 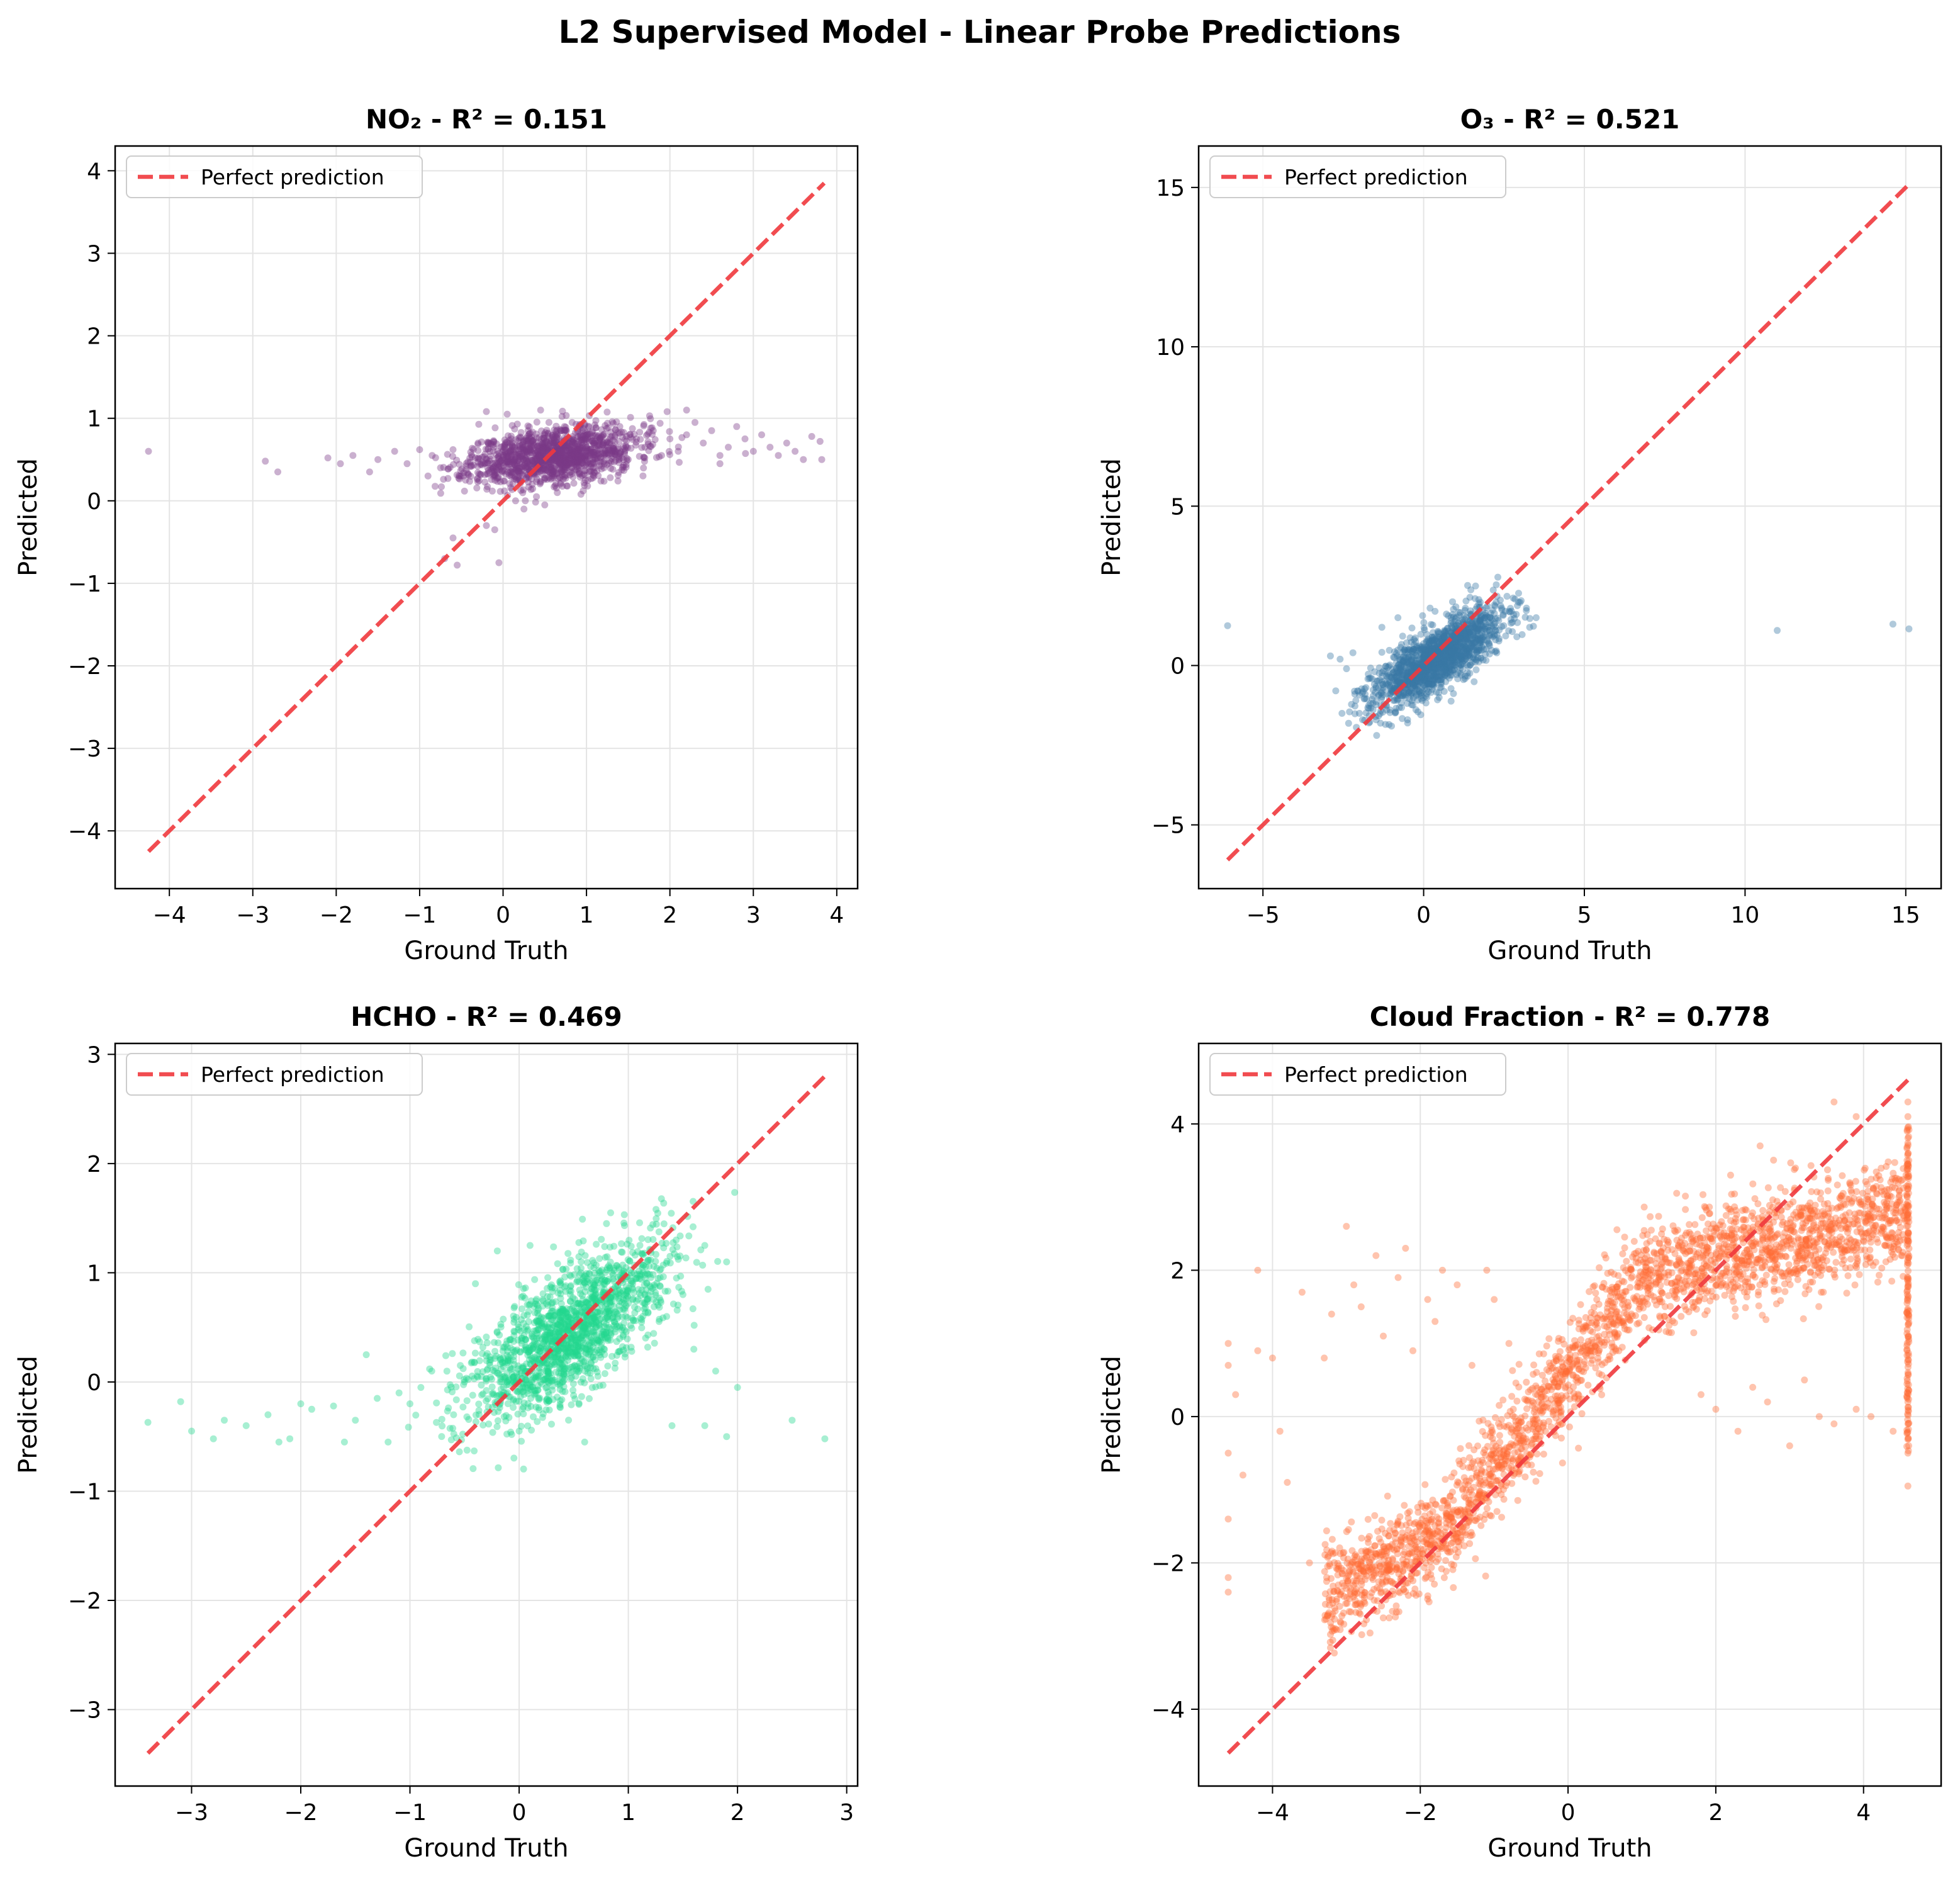 What do you see at coordinates (28, 1415) in the screenshot?
I see `y-axis-label: Predicted` at bounding box center [28, 1415].